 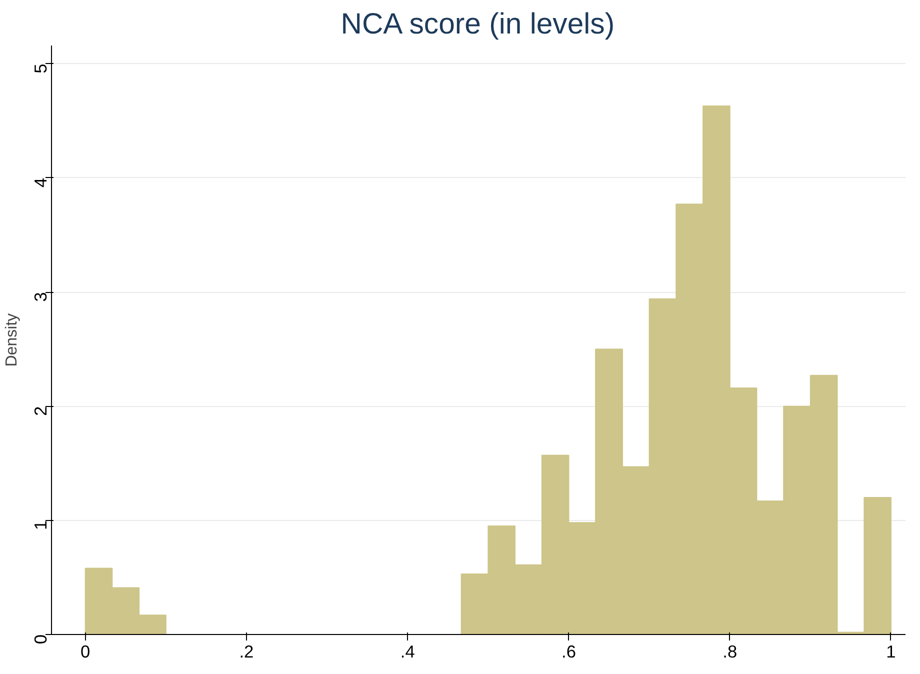 What do you see at coordinates (477, 24) in the screenshot?
I see `chart-title: NCA score (in levels)` at bounding box center [477, 24].